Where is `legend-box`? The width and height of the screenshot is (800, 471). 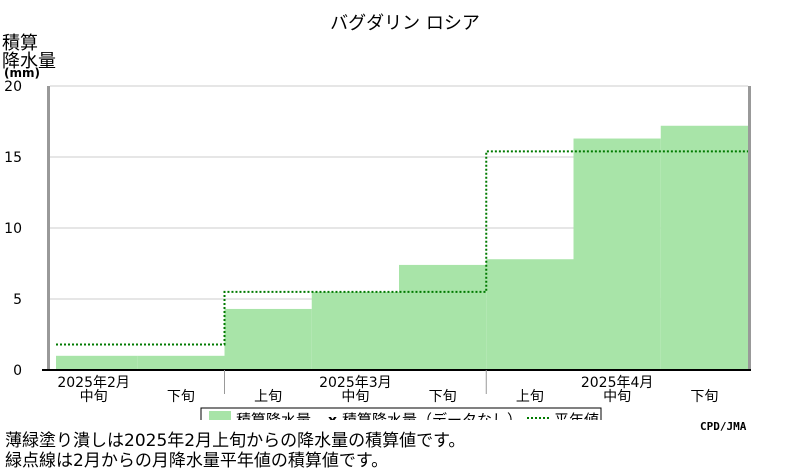 legend-box is located at coordinates (401, 413).